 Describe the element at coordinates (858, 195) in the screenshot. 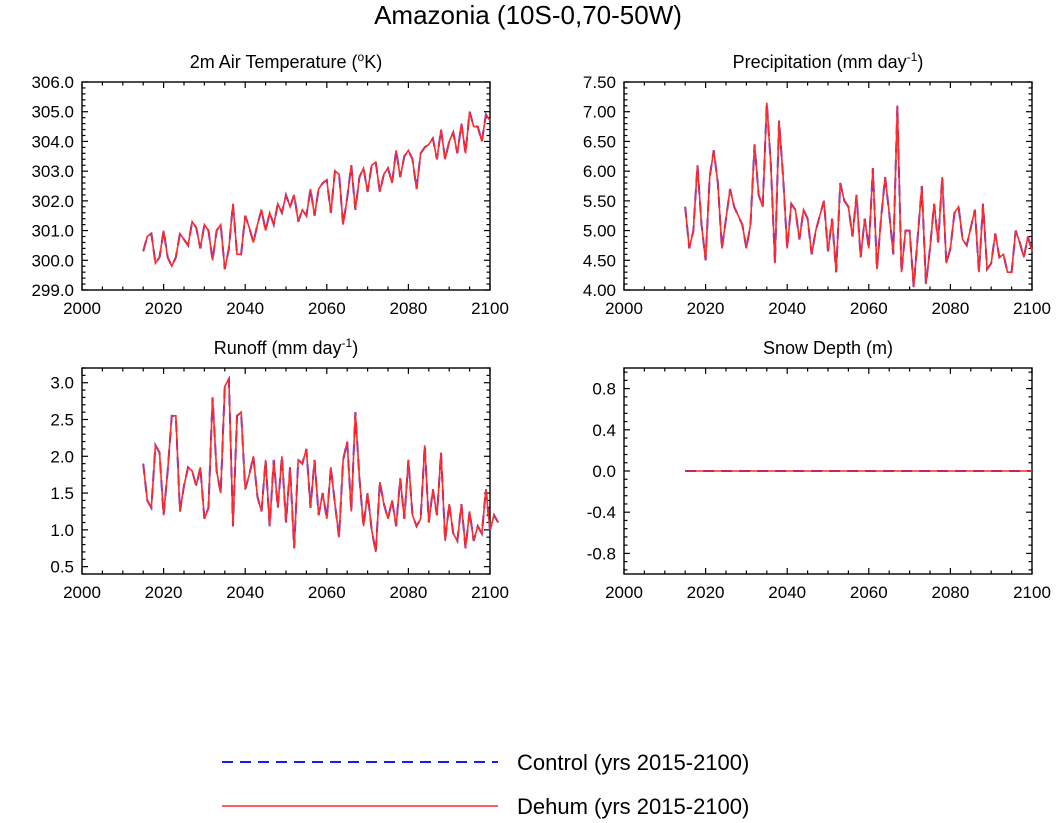

I see `precipitation-series-dehum` at that location.